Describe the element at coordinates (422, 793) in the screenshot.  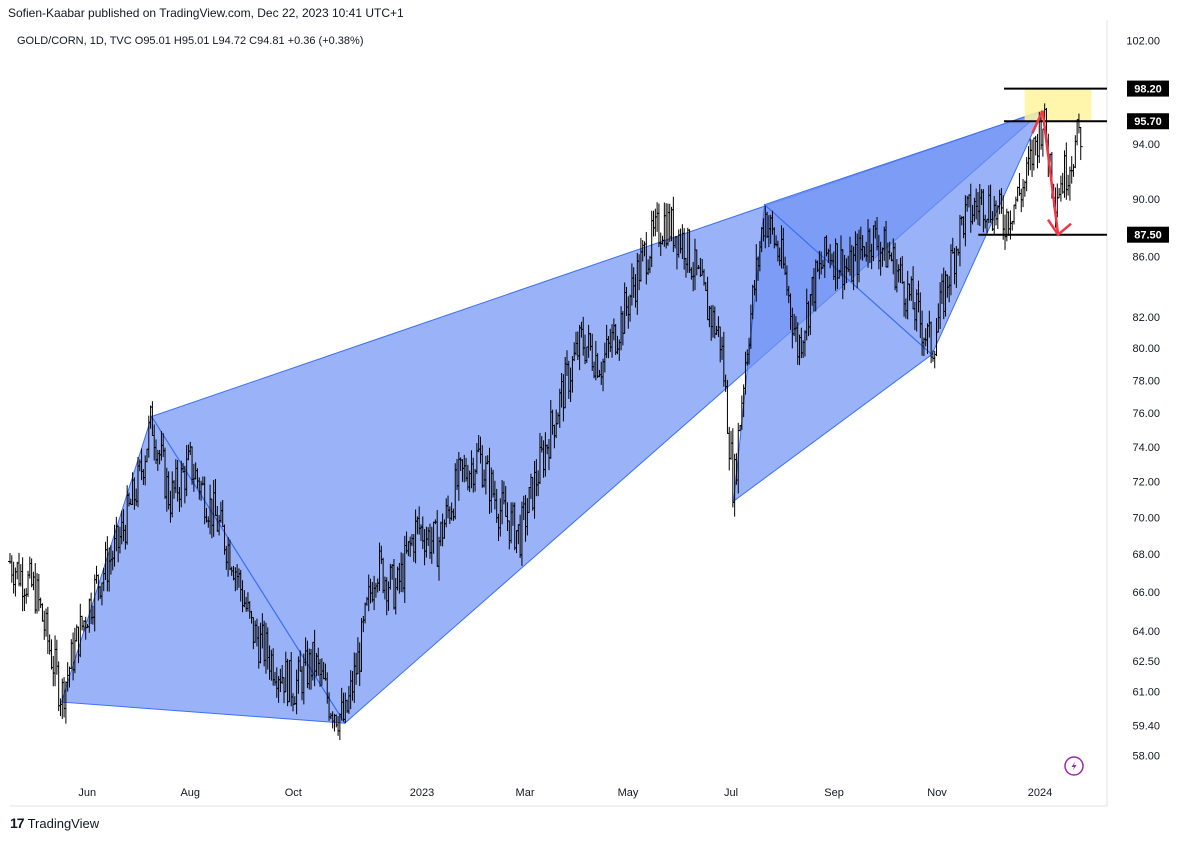
I see `x-tick-label: 2023` at that location.